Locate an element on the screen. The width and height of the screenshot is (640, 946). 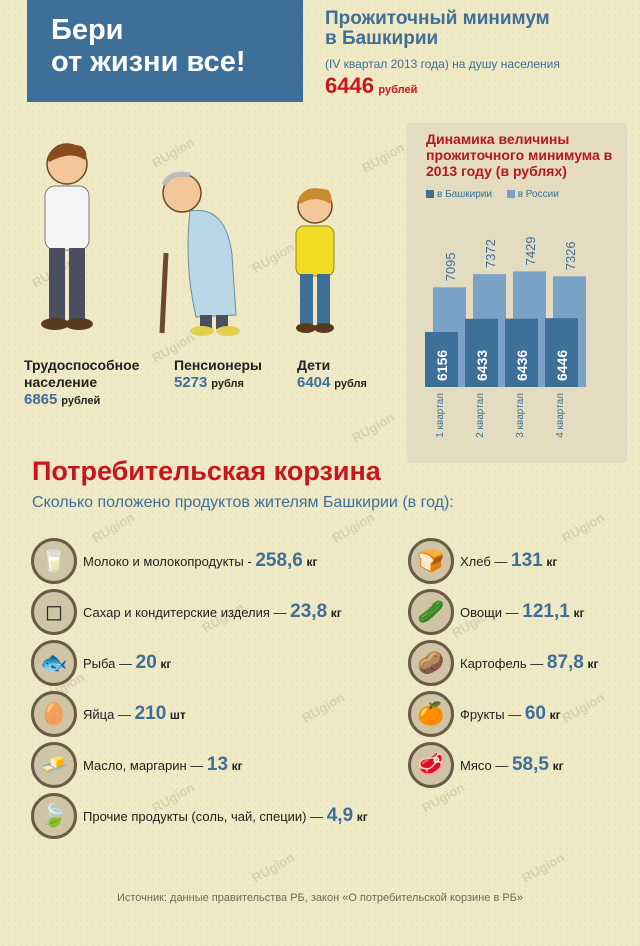
sugar-icon: ◻ is located at coordinates (54, 612).